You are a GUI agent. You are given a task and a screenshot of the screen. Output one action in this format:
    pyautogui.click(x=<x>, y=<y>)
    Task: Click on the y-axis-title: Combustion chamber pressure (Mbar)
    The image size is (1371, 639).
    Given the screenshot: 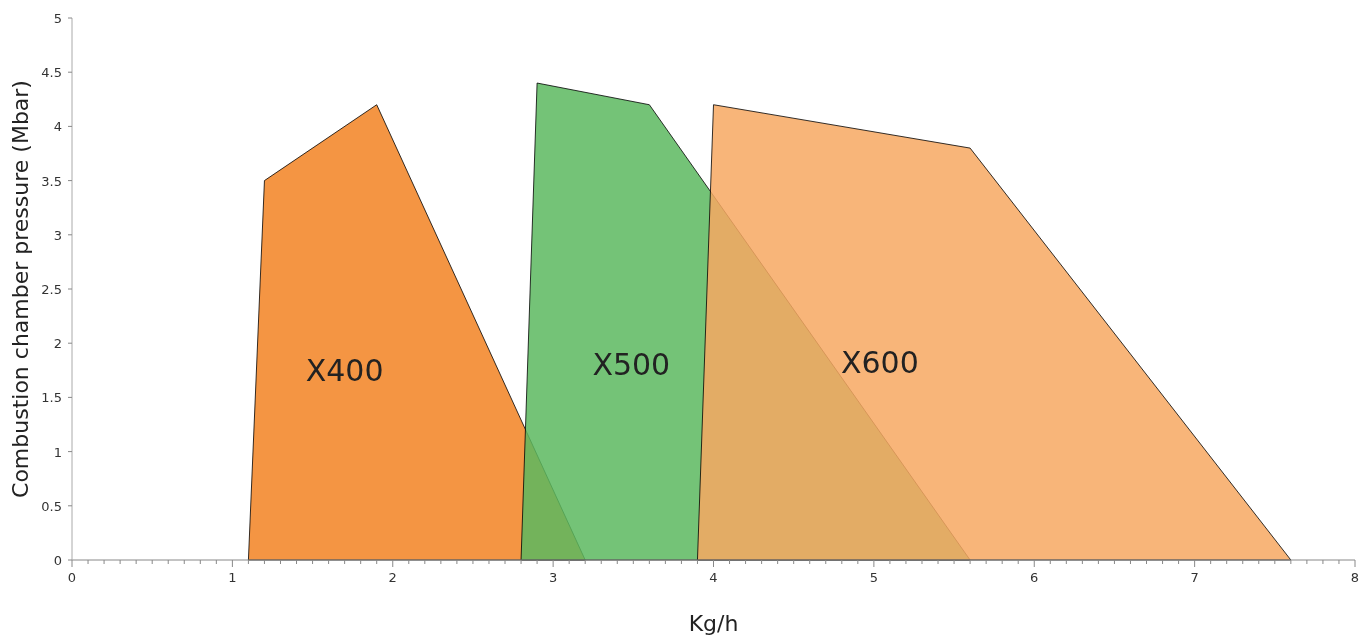 What is the action you would take?
    pyautogui.click(x=20, y=289)
    